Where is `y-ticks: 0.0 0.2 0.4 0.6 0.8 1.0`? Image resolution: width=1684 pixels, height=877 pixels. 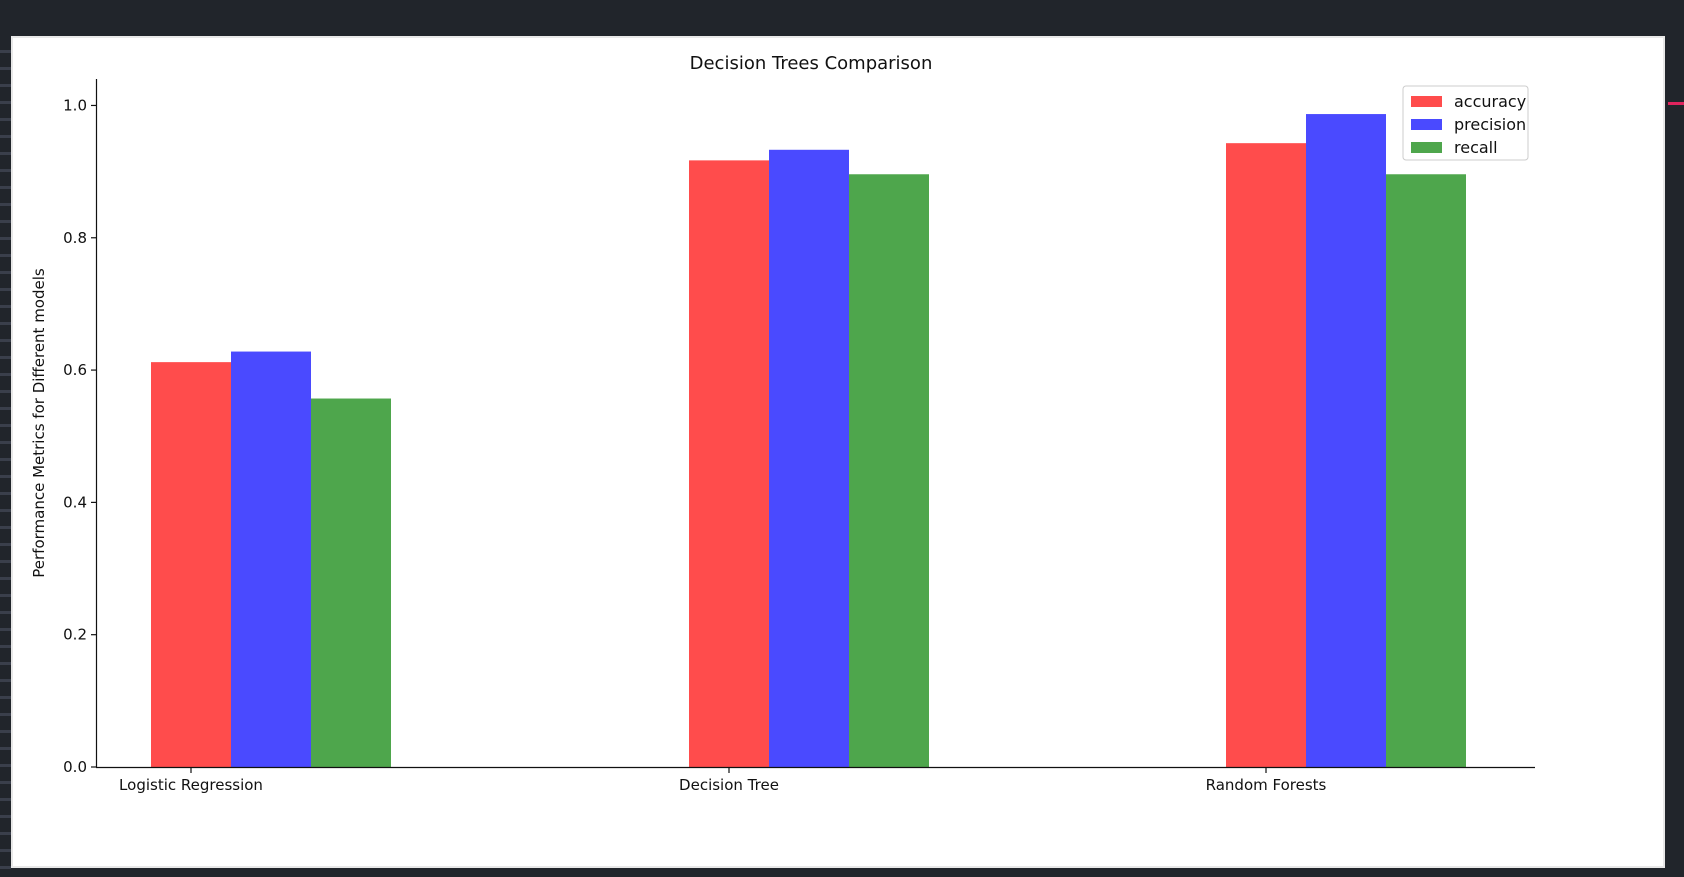 y-ticks: 0.0 0.2 0.4 0.6 0.8 1.0 is located at coordinates (80, 436).